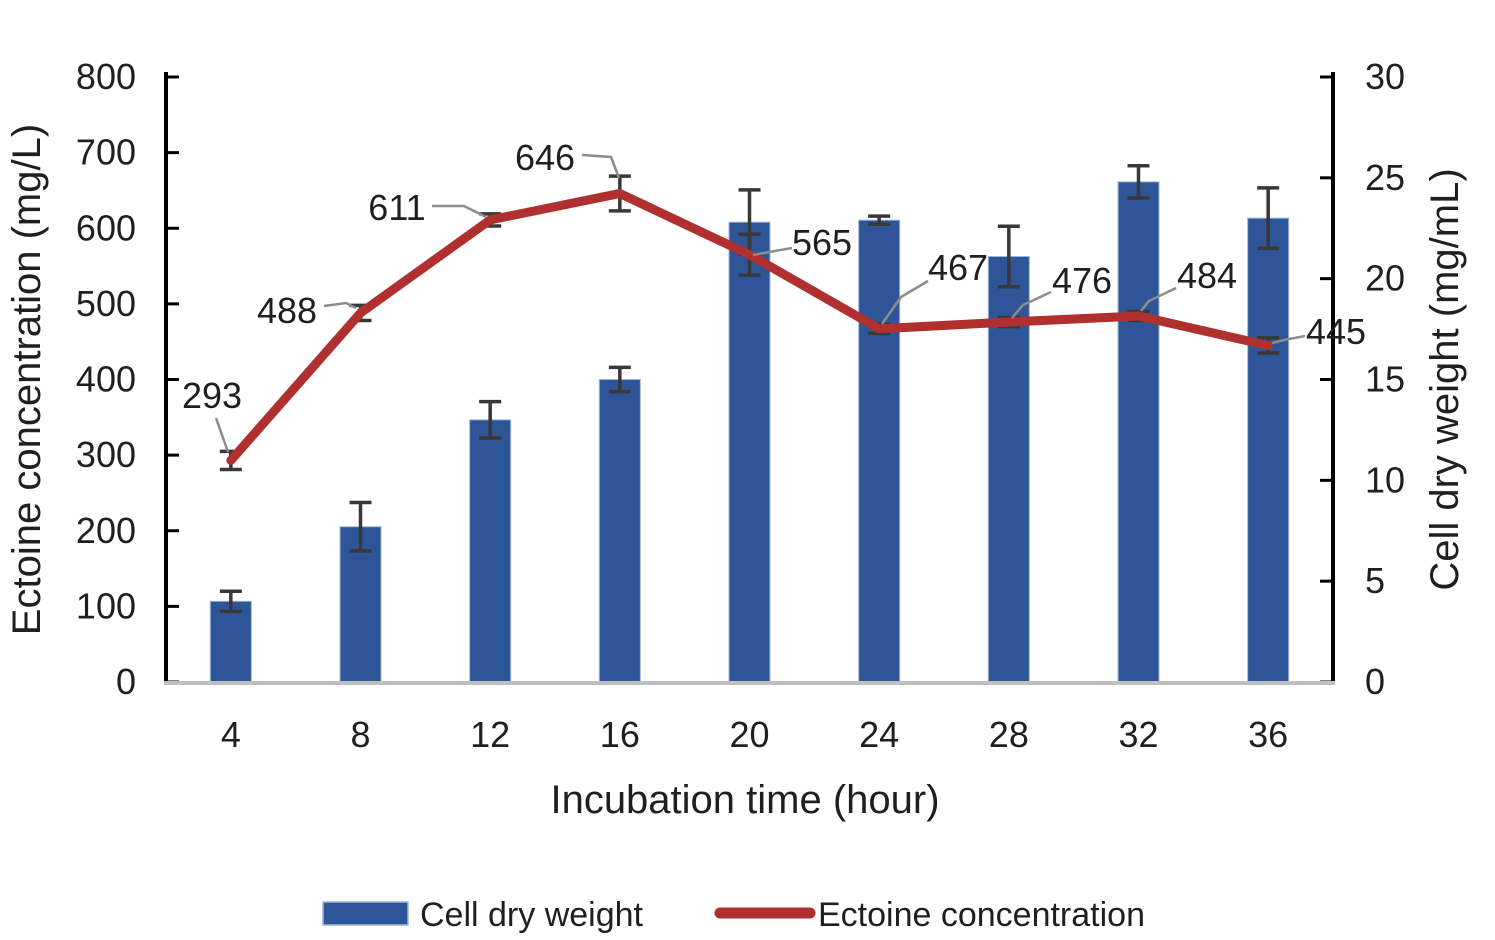  I want to click on y-left-tick-label: 400, so click(106, 379).